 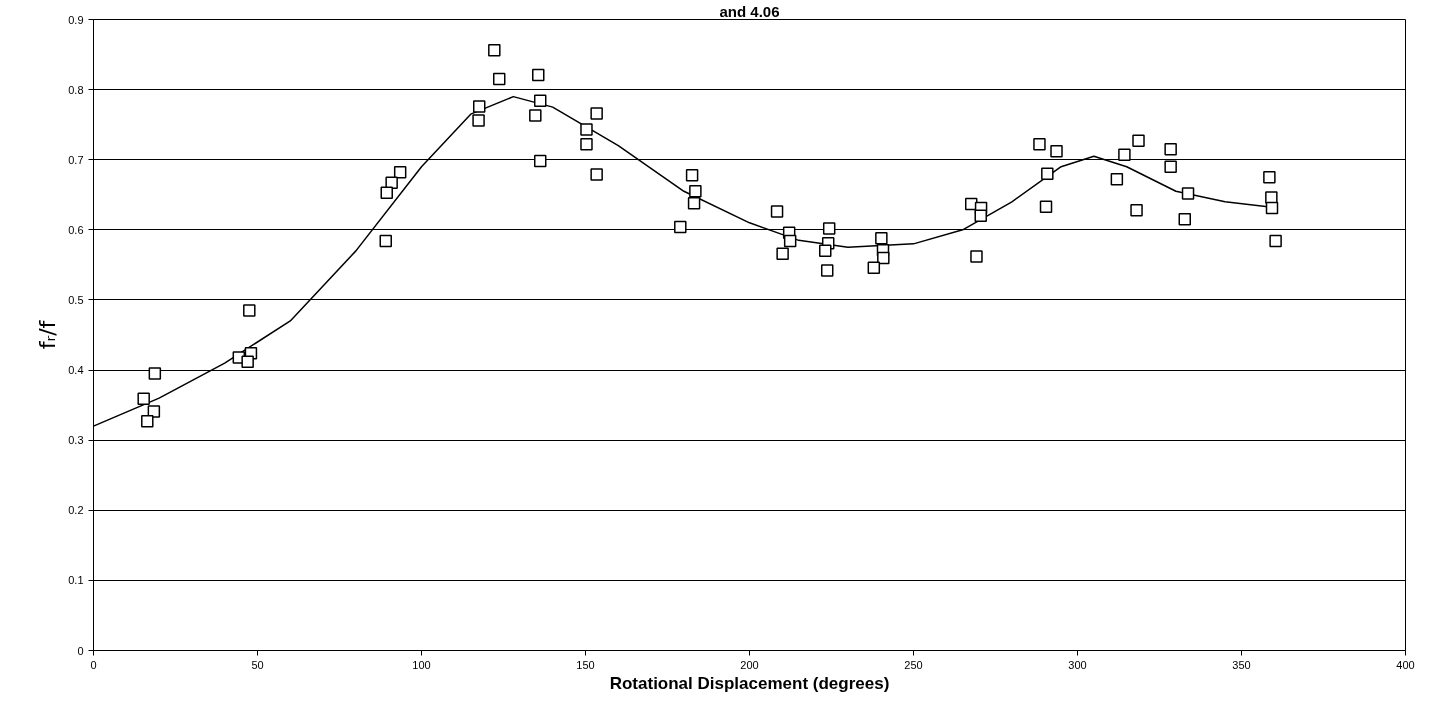 I want to click on x-tick-label: 300, so click(x=1077, y=664).